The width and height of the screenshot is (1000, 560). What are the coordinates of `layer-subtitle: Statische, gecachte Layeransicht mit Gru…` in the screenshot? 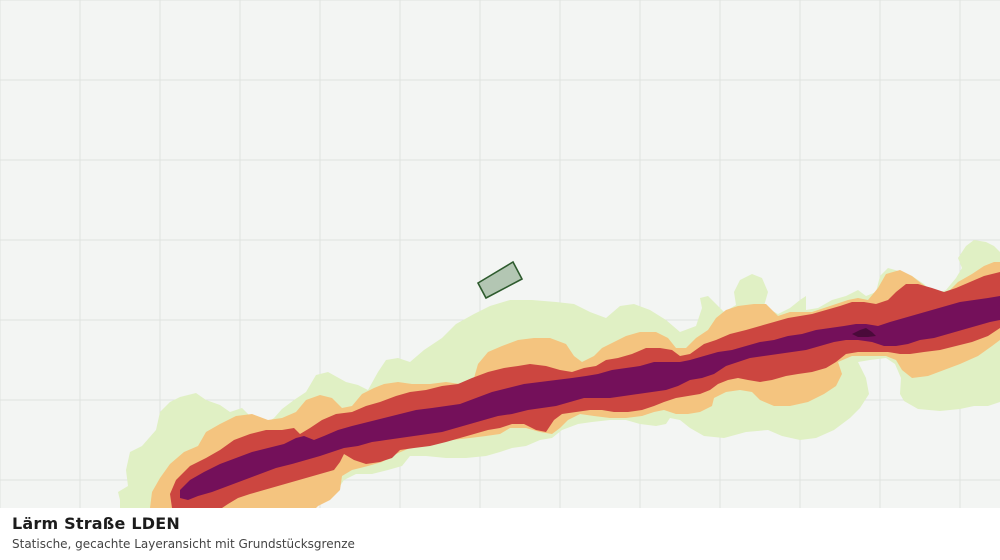 It's located at (183, 544).